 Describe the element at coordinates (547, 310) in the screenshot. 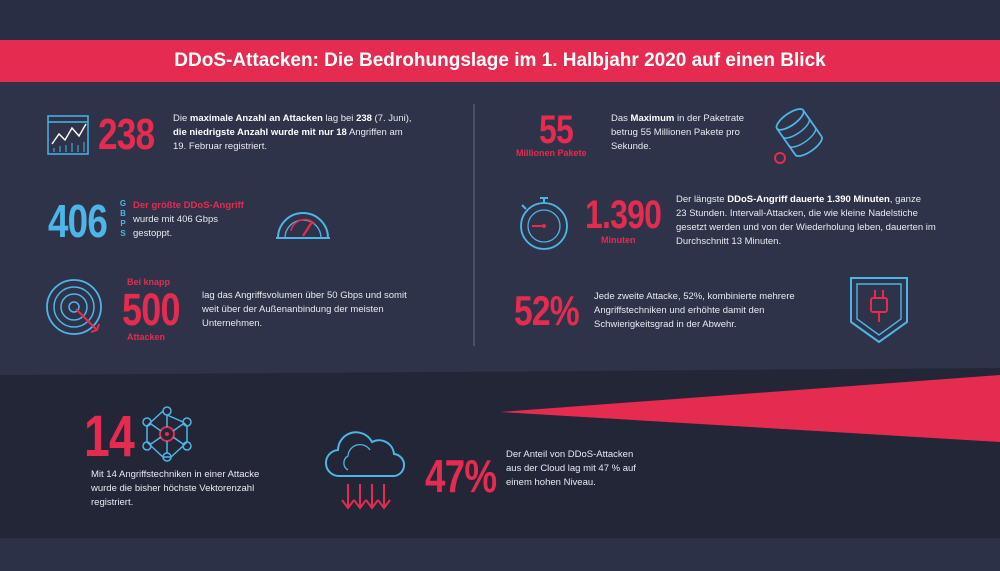

I see `stat-52-number: 52%` at that location.